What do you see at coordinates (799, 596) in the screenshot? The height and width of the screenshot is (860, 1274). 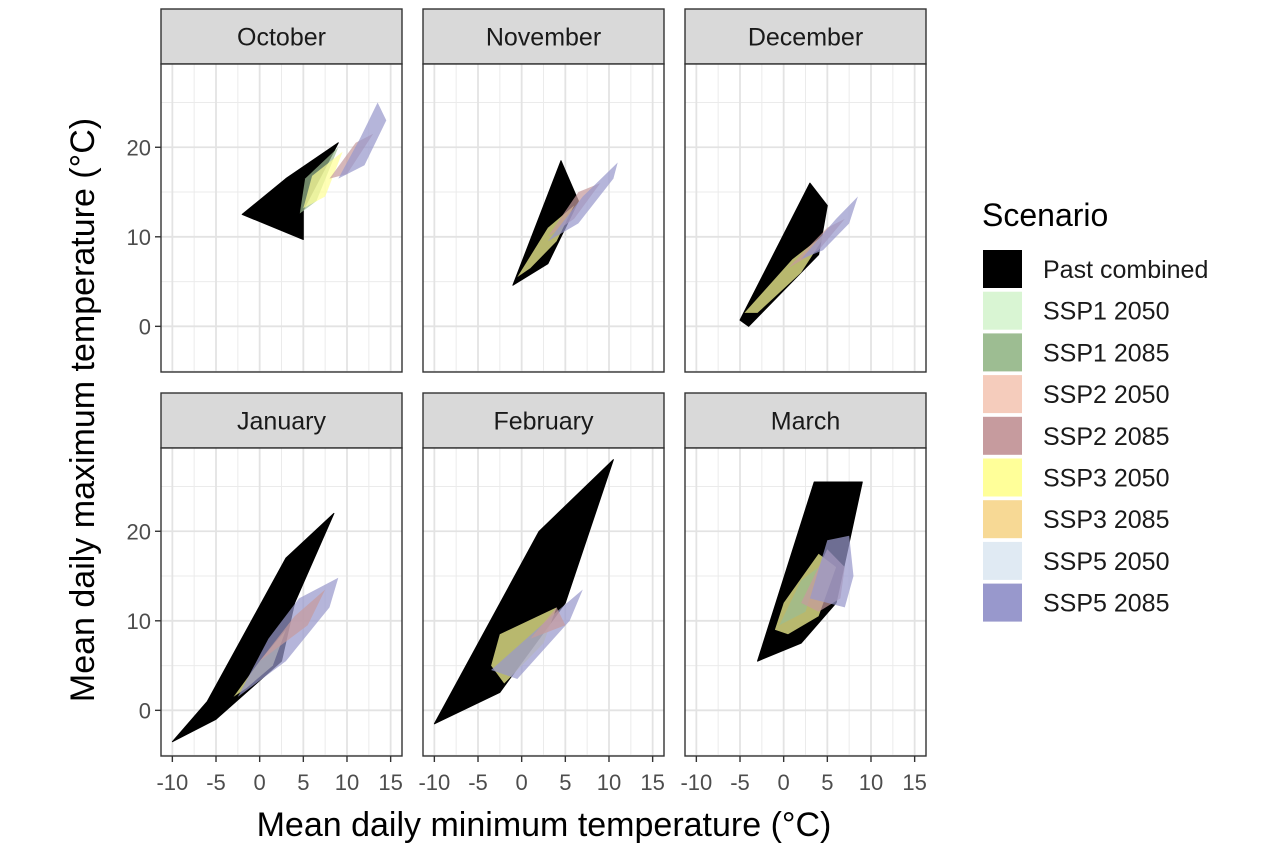 I see `hull-ssp1-2085` at bounding box center [799, 596].